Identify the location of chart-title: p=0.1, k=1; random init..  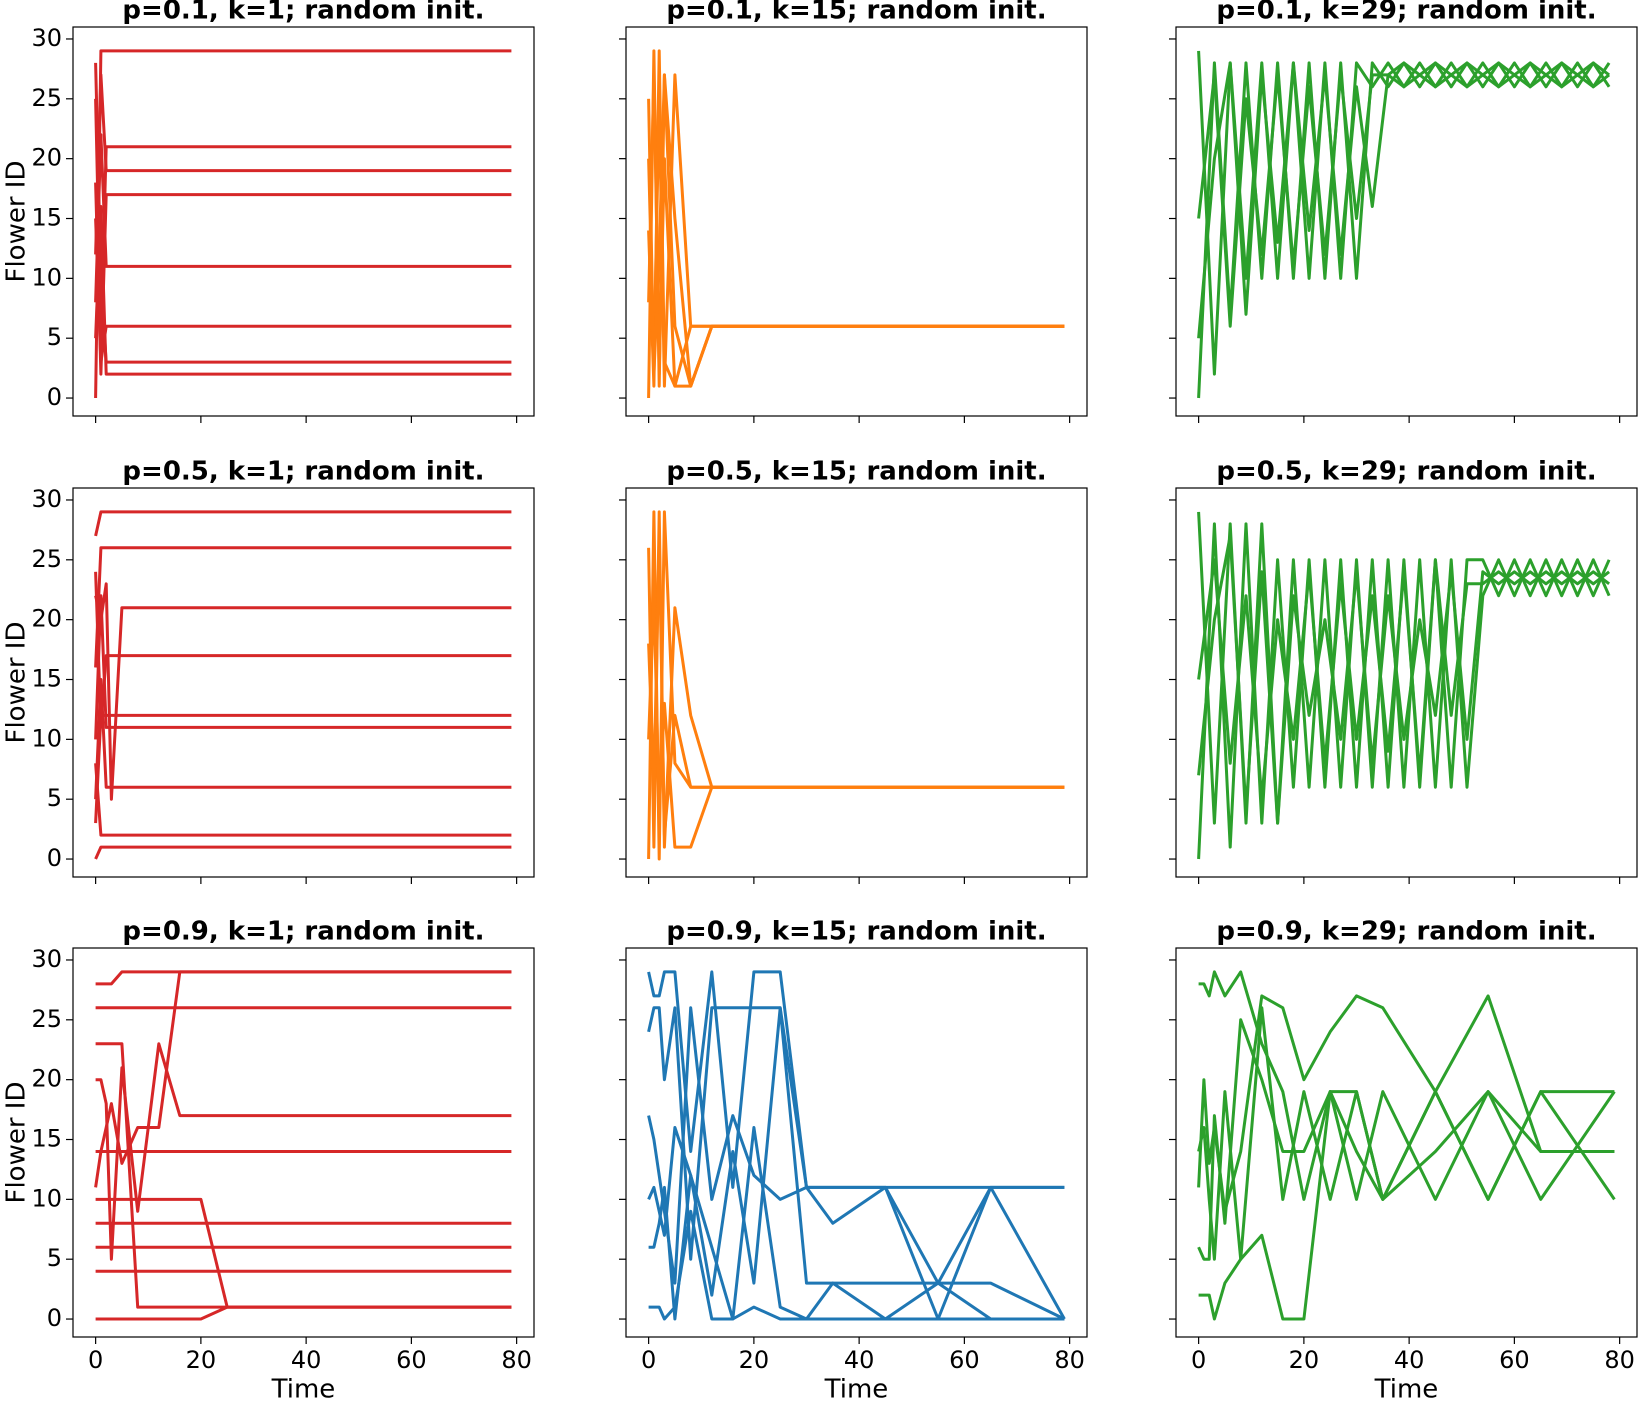
(303, 13).